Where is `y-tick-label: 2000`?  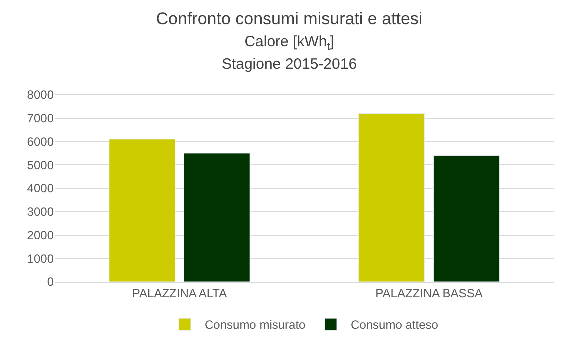
y-tick-label: 2000 is located at coordinates (40, 235).